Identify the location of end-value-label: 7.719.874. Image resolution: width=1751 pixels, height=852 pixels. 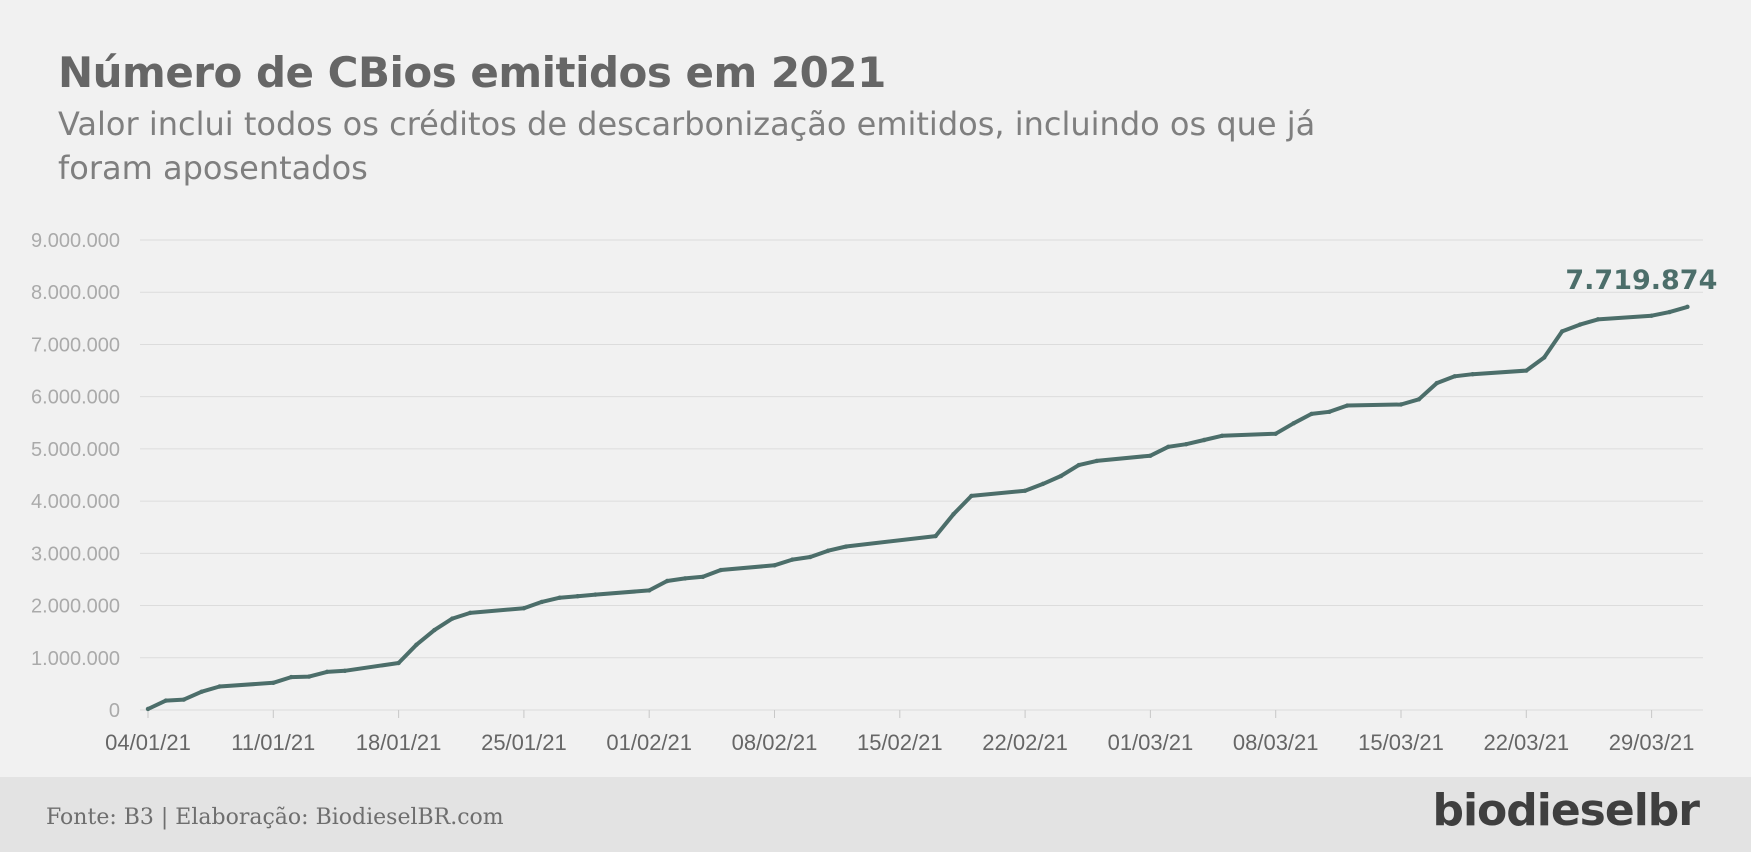
(1641, 280).